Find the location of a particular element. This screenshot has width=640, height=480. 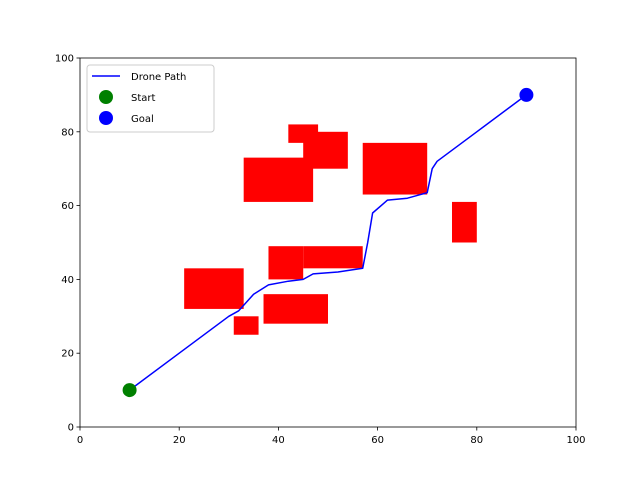

legend-label: Goal is located at coordinates (142, 119).